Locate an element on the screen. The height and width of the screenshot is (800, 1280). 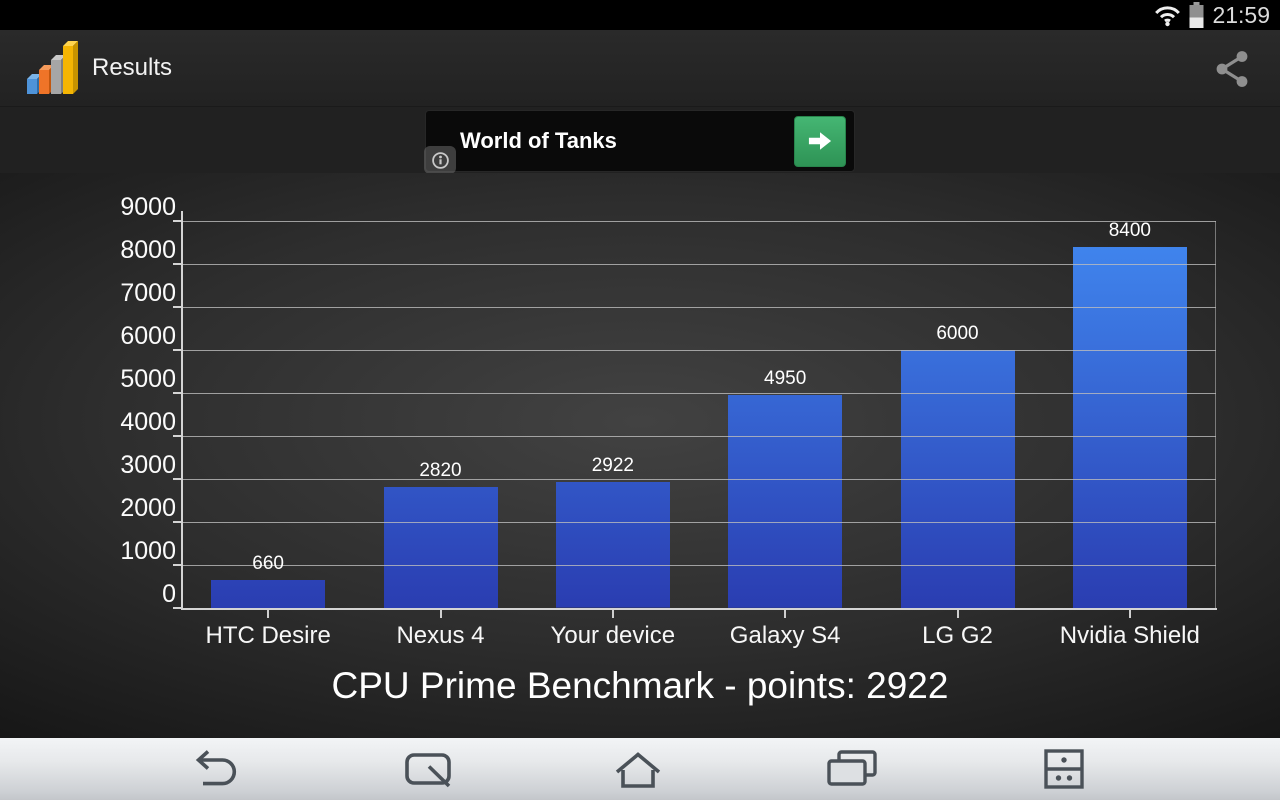
y-axis-line is located at coordinates (182, 410).